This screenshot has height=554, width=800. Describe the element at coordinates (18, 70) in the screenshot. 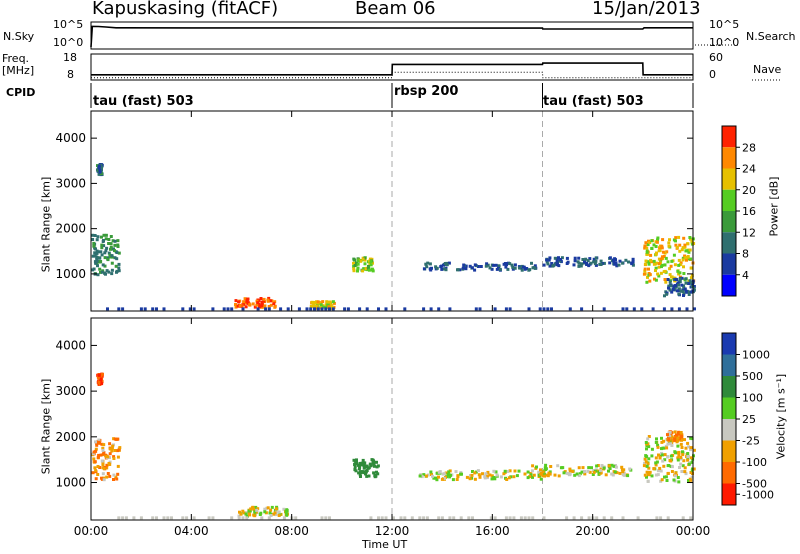

I see `freq-label-2: [MHz]` at that location.